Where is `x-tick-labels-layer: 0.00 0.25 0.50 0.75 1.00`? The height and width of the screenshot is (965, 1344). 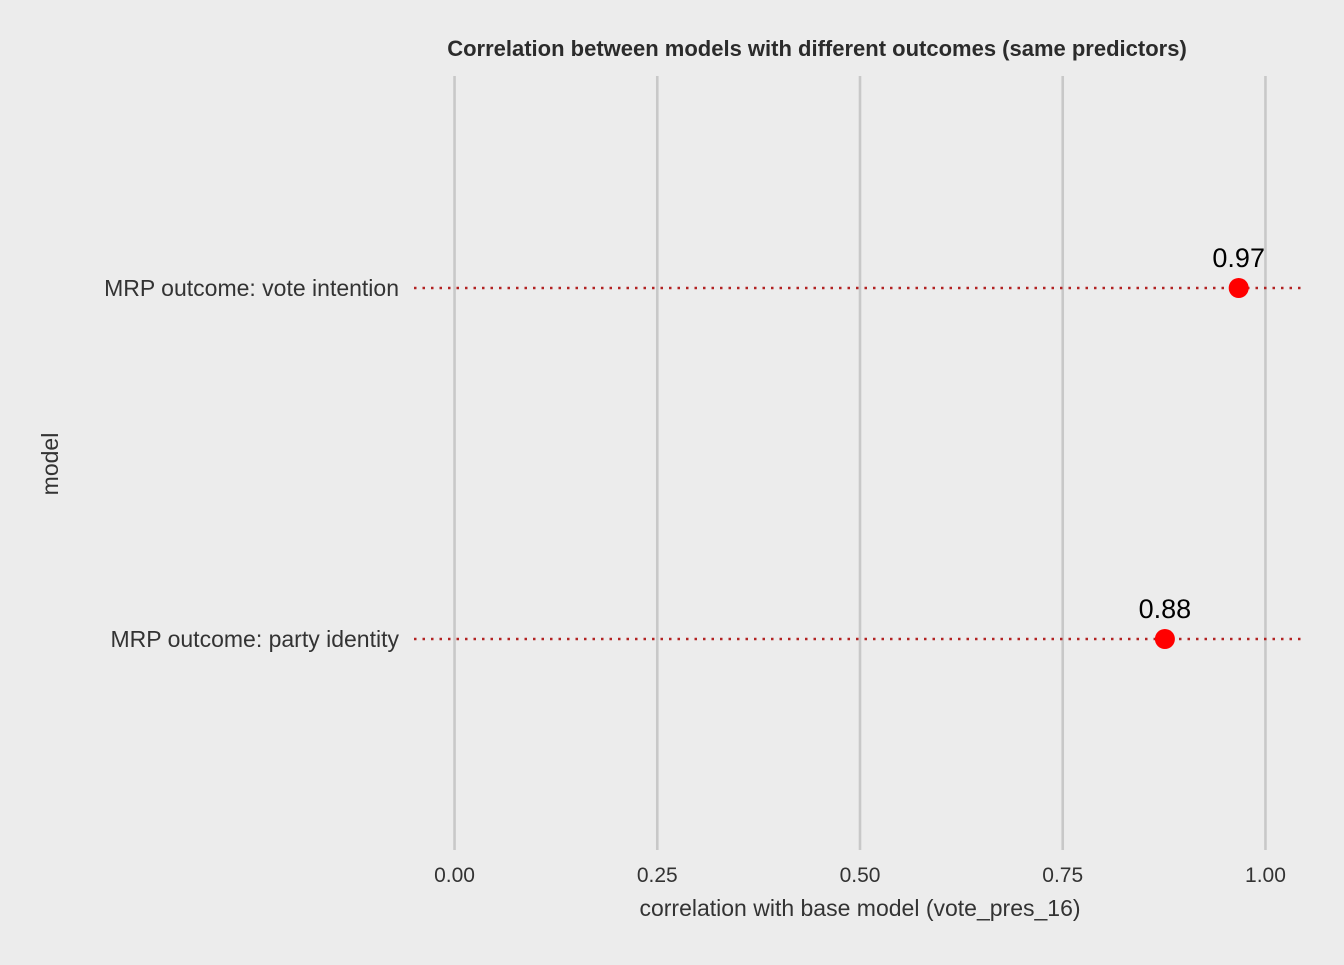 x-tick-labels-layer: 0.00 0.25 0.50 0.75 1.00 is located at coordinates (860, 875).